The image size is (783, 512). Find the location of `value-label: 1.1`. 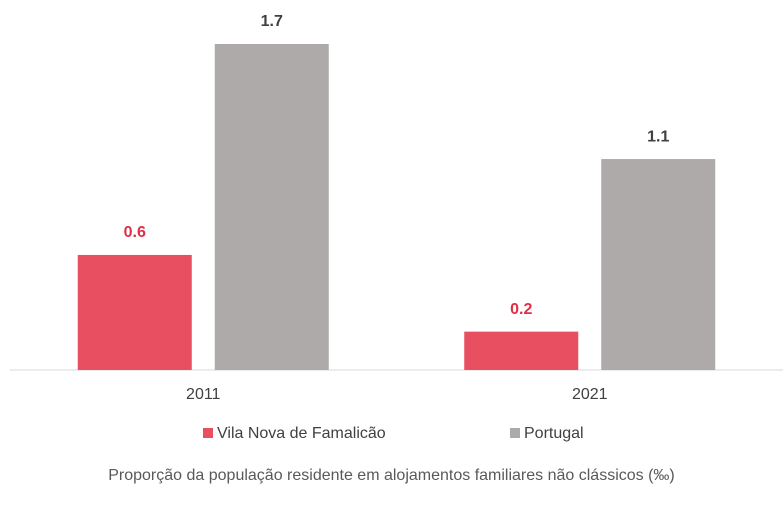

value-label: 1.1 is located at coordinates (658, 136).